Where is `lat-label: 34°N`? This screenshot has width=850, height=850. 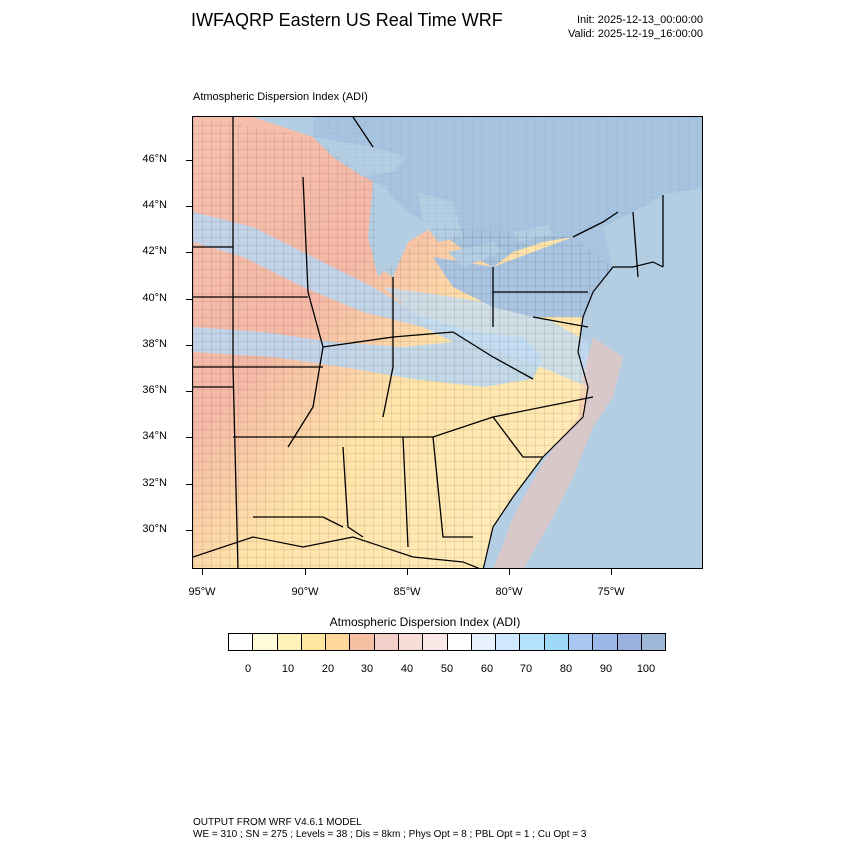 lat-label: 34°N is located at coordinates (154, 436).